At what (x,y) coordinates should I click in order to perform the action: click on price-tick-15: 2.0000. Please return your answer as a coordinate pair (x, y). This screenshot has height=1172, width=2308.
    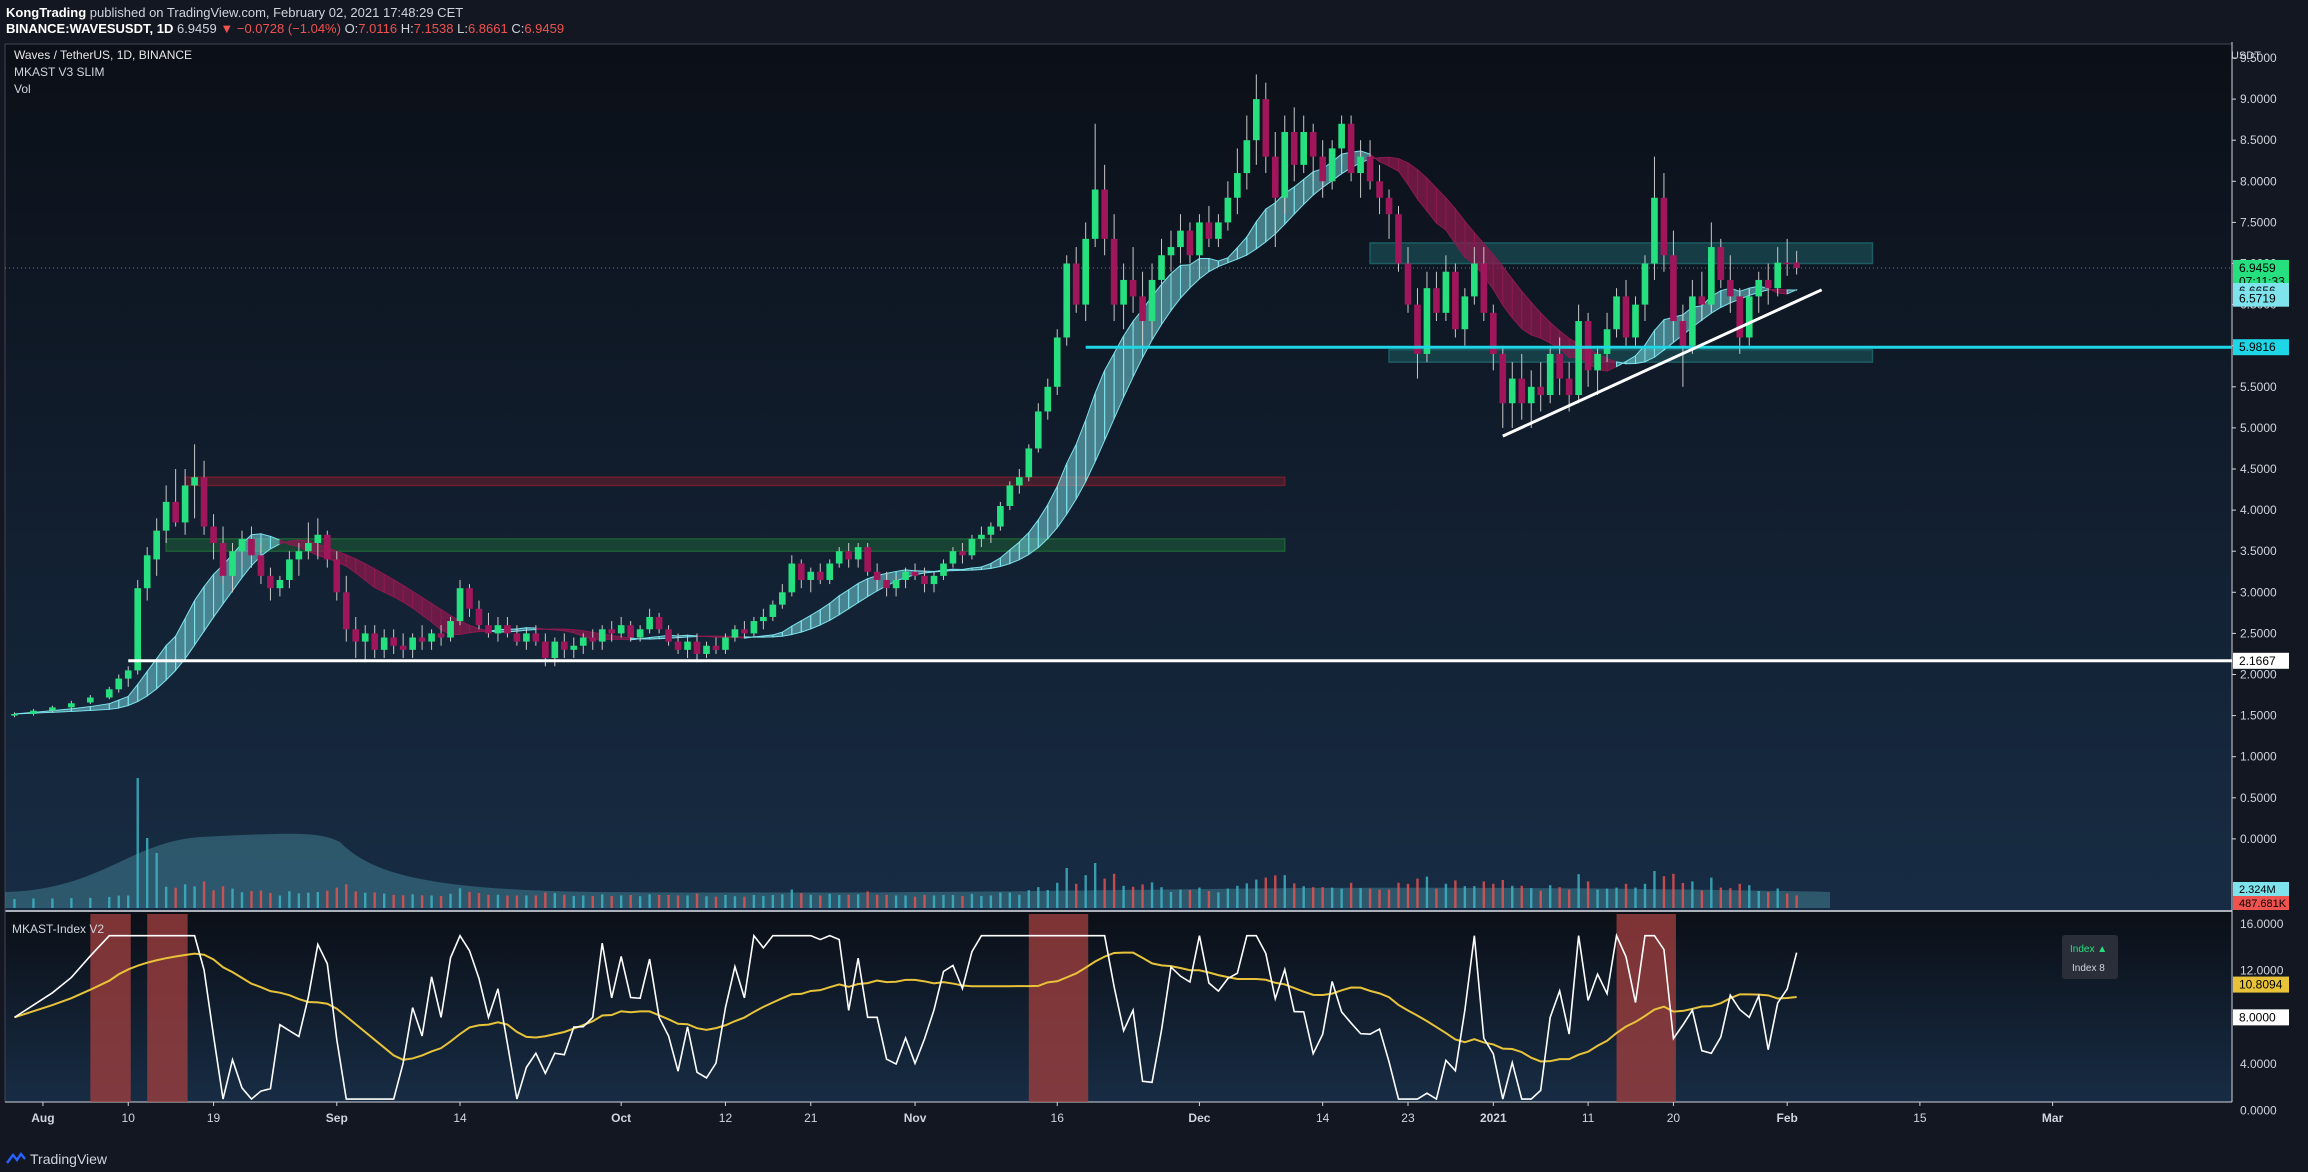
    Looking at the image, I should click on (2258, 675).